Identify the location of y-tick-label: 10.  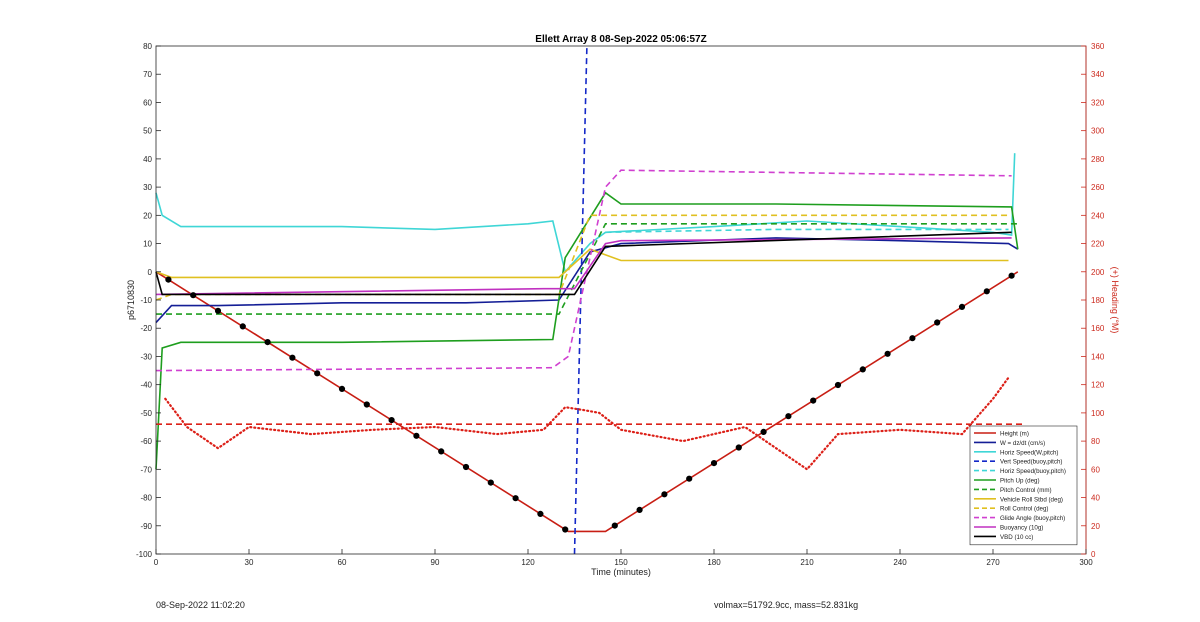
(147, 244).